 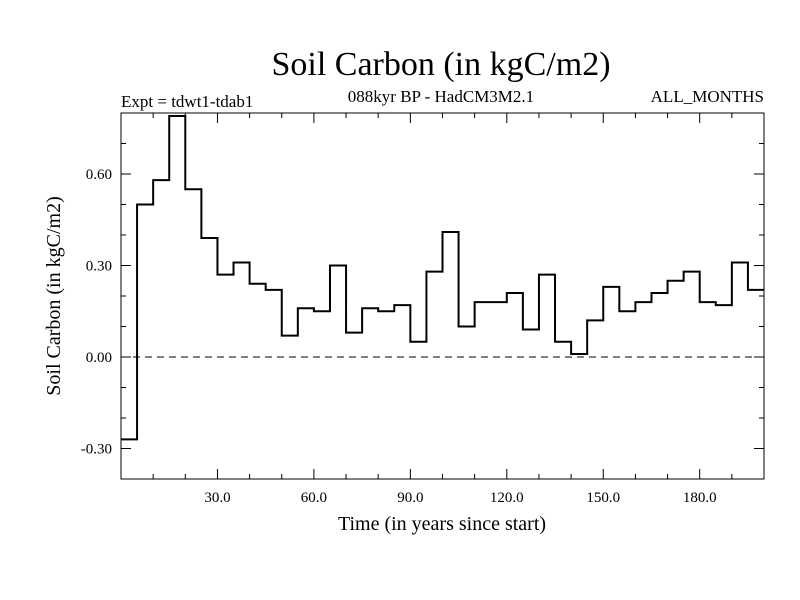 I want to click on y-tick-label: 0.00, so click(x=99, y=358).